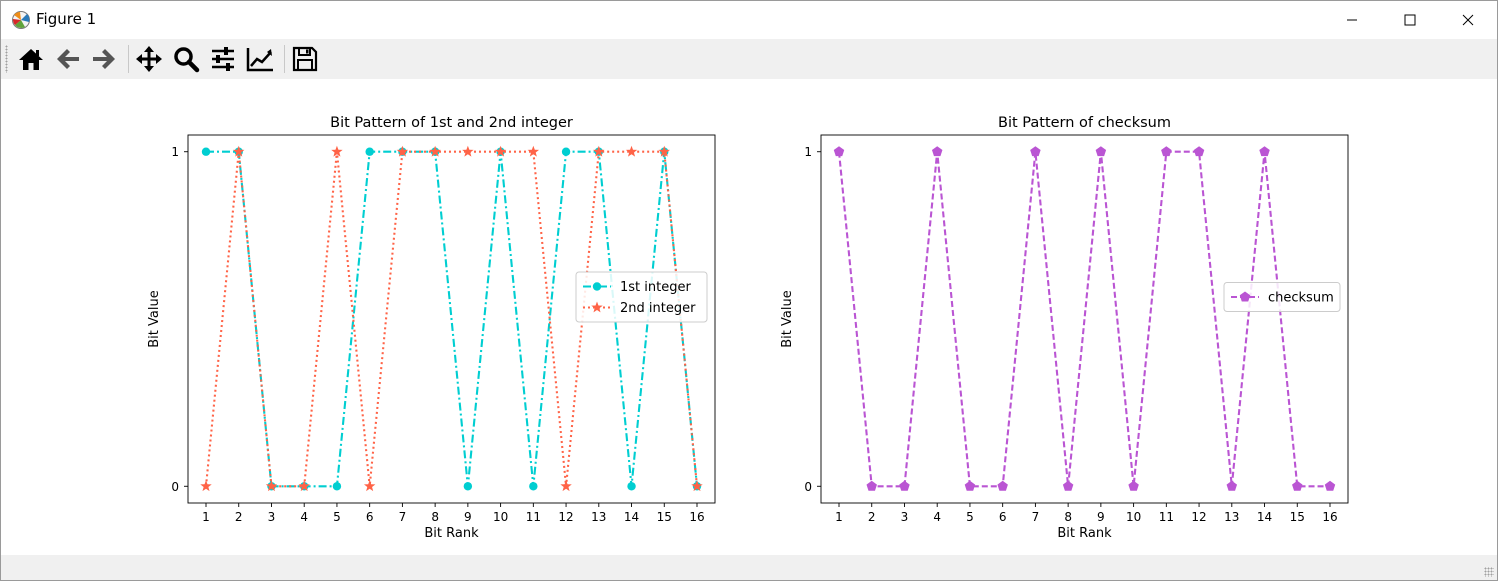 The width and height of the screenshot is (1498, 581). What do you see at coordinates (749, 567) in the screenshot?
I see `status-bar` at bounding box center [749, 567].